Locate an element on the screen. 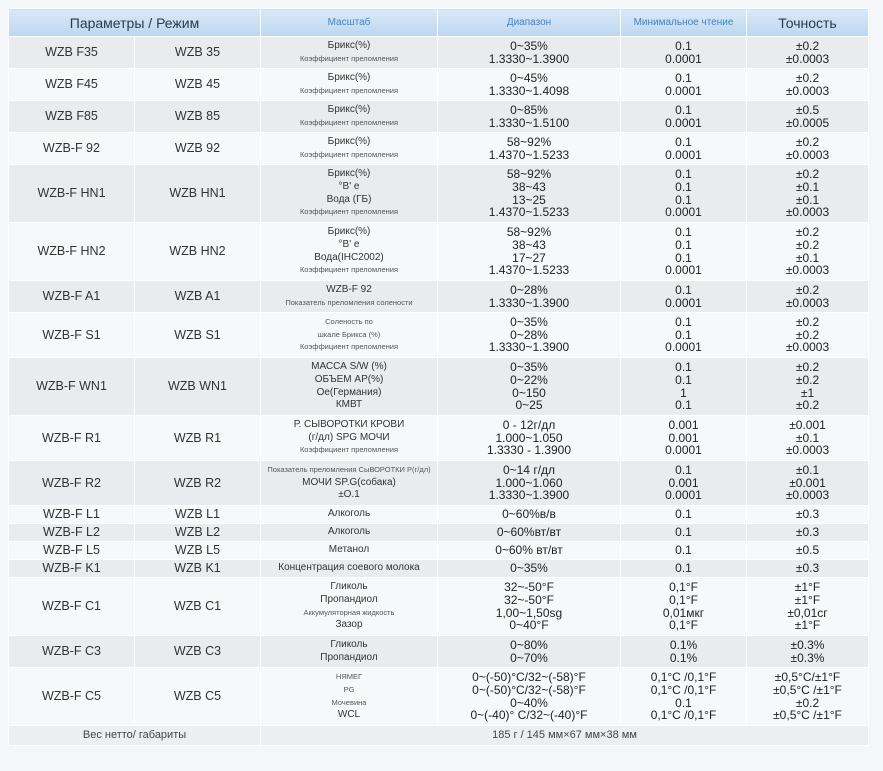 Image resolution: width=883 pixels, height=771 pixels. model: WZB C3 is located at coordinates (197, 651).